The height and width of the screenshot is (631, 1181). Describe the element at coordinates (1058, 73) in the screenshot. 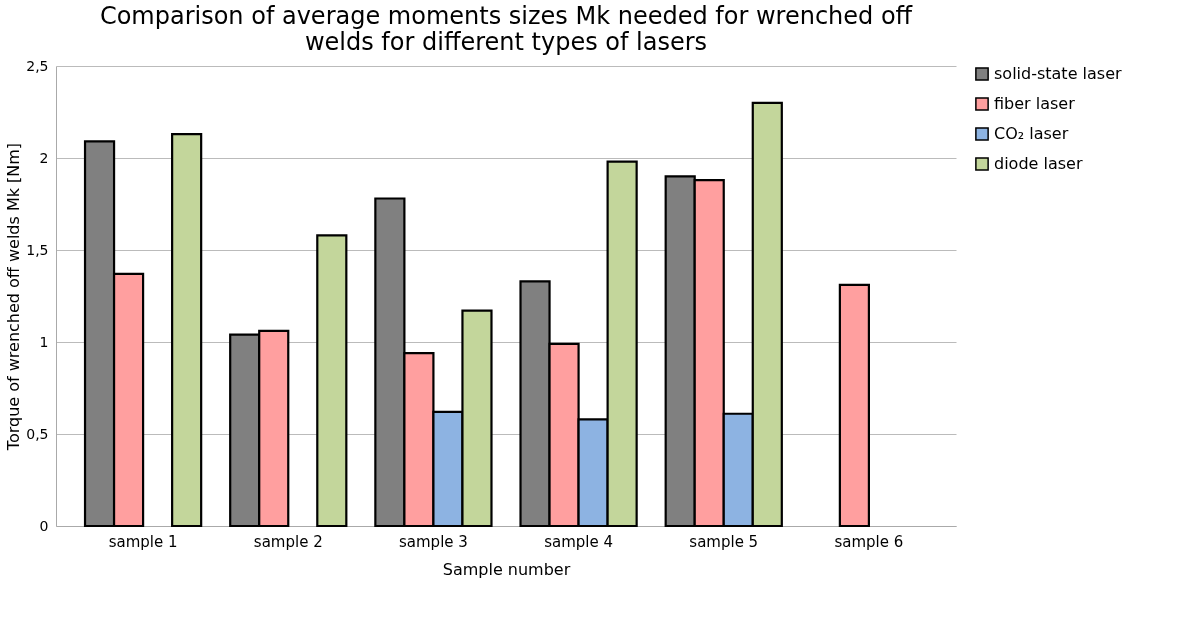

I see `legend-label: solid-state laser` at that location.